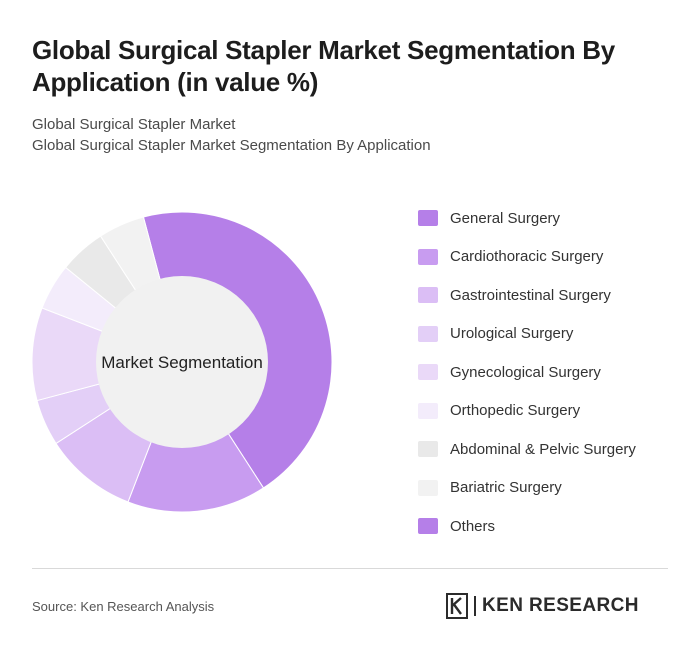  I want to click on donut-center-label: Market Segmentation, so click(182, 362).